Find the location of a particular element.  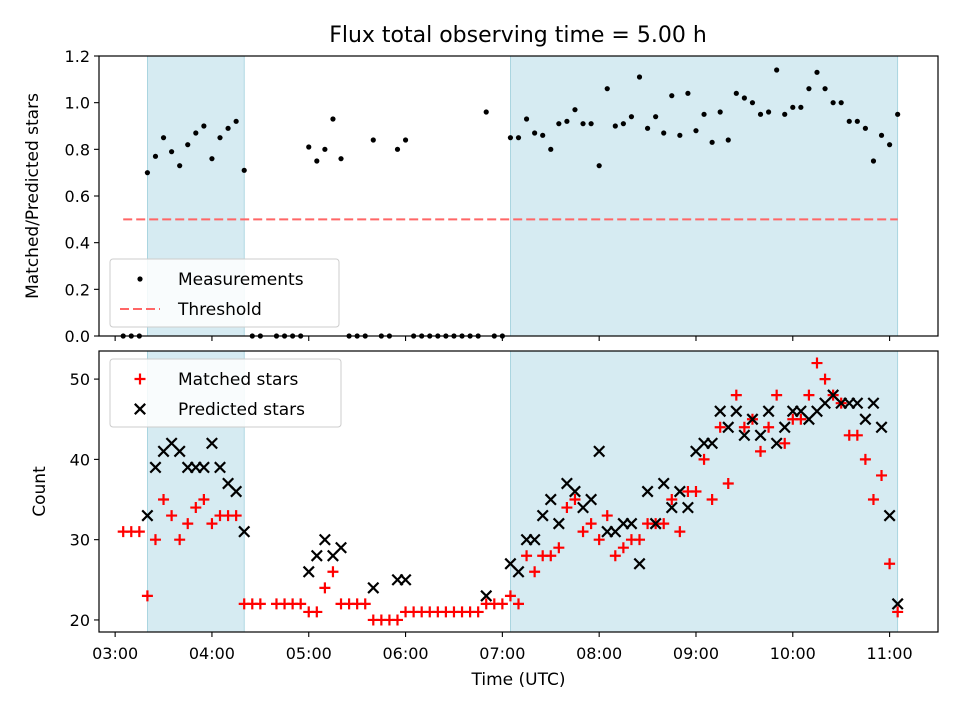

y-tick-label: 30 is located at coordinates (80, 540).